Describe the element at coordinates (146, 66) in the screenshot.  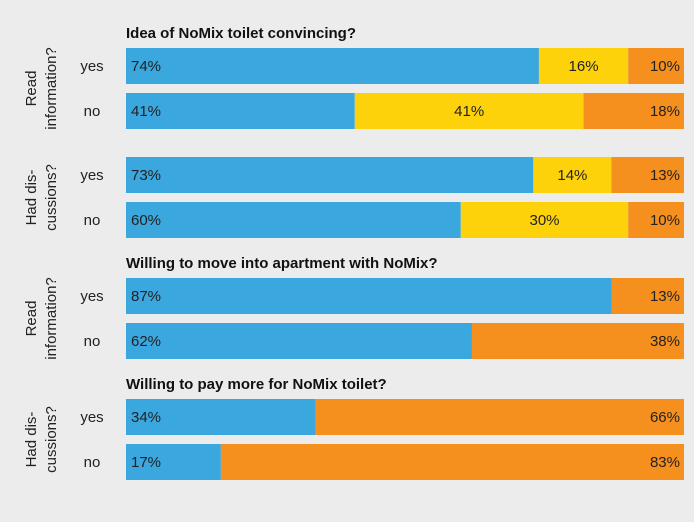
I see `data-label: 74%` at that location.